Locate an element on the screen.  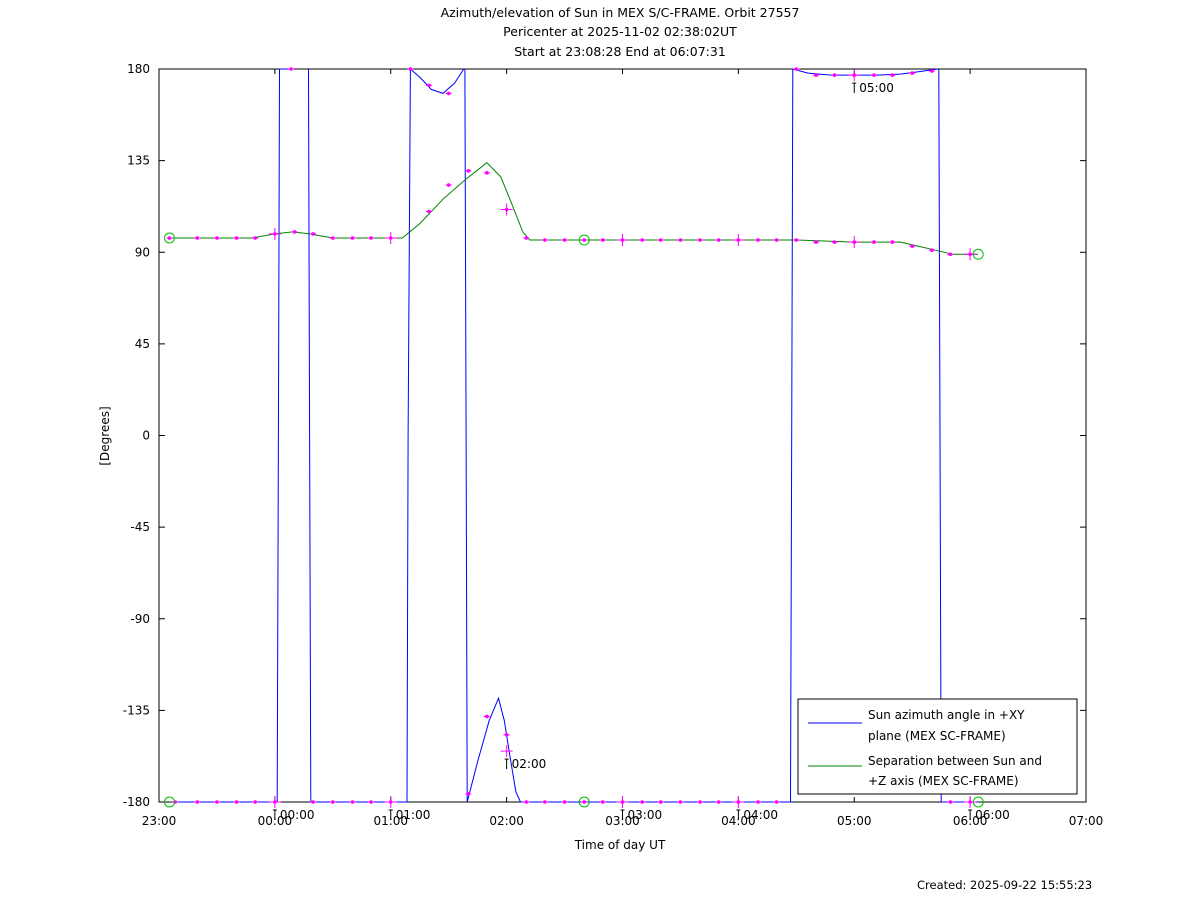
x-tick-label: 02:00 is located at coordinates (506, 821).